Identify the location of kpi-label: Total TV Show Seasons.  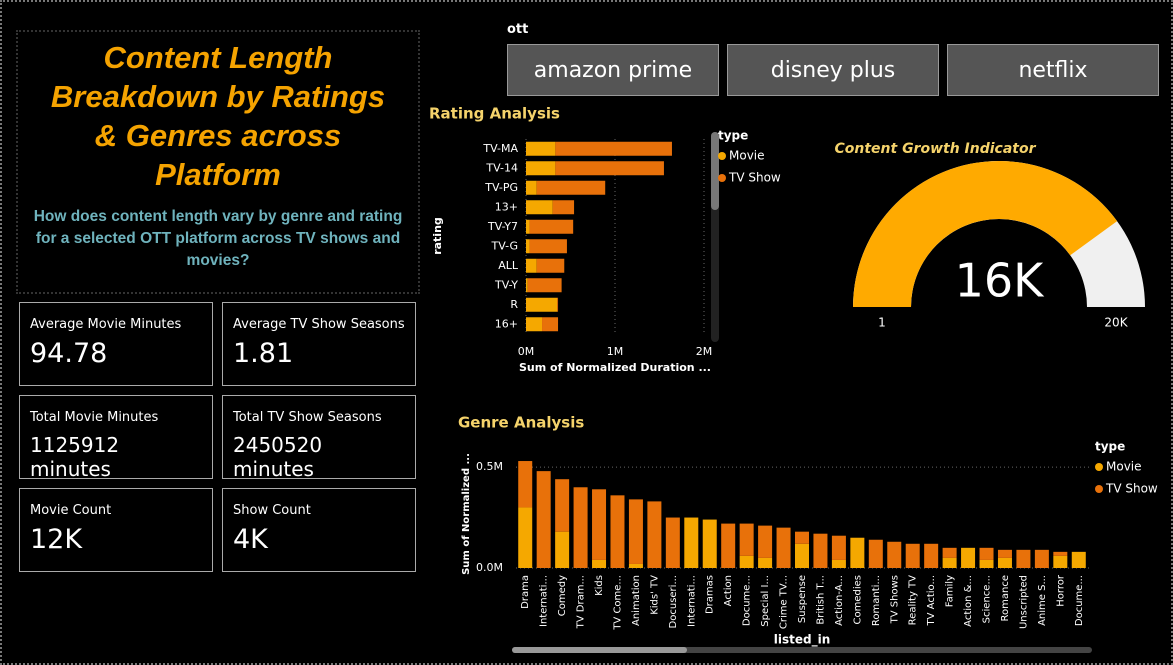
(307, 417).